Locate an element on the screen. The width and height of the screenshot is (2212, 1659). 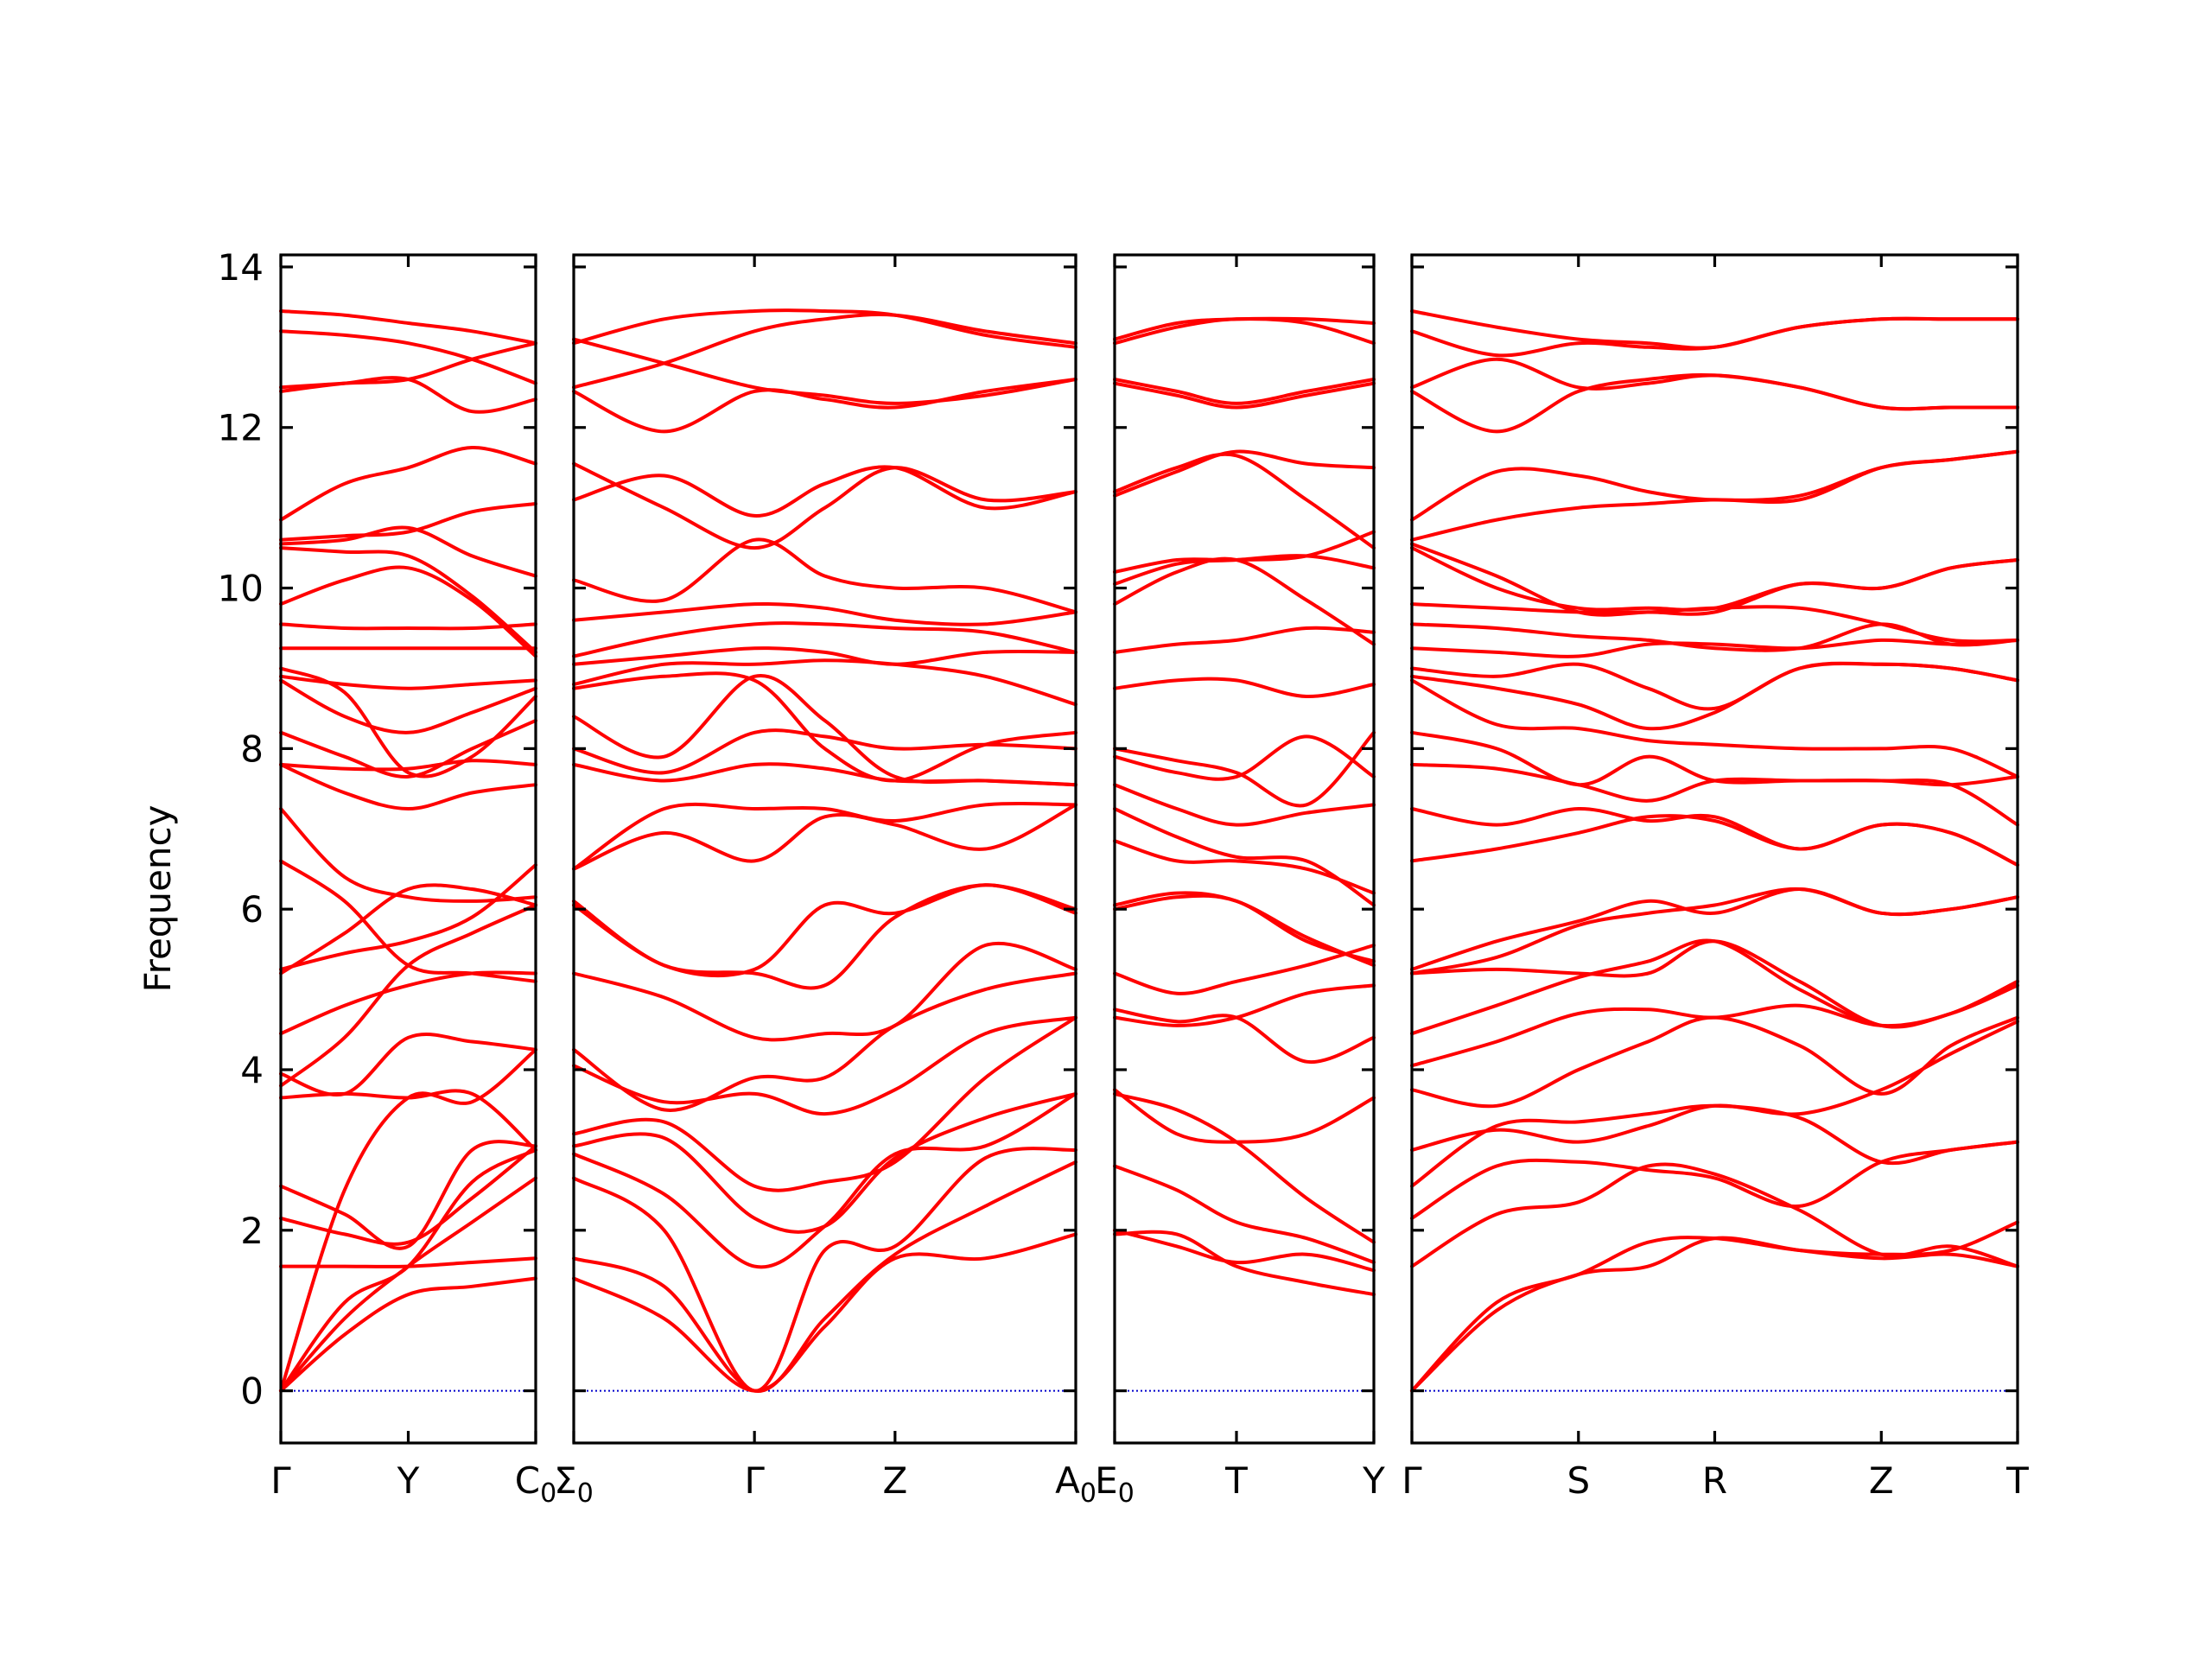
x-tick-label: R is located at coordinates (1714, 1480).